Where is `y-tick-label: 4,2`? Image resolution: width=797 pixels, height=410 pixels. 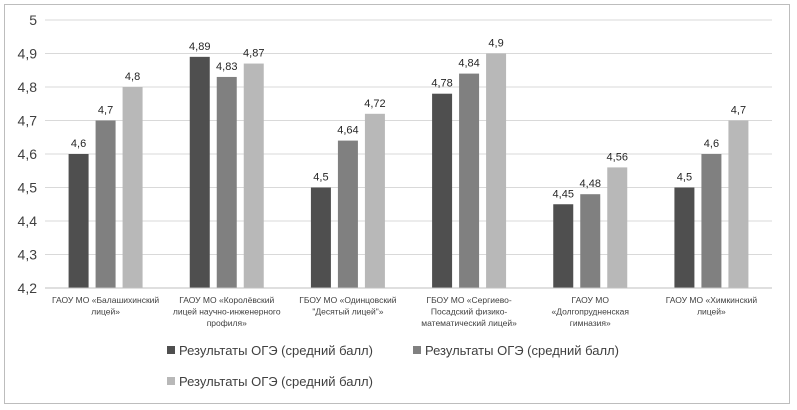
y-tick-label: 4,2 is located at coordinates (28, 288).